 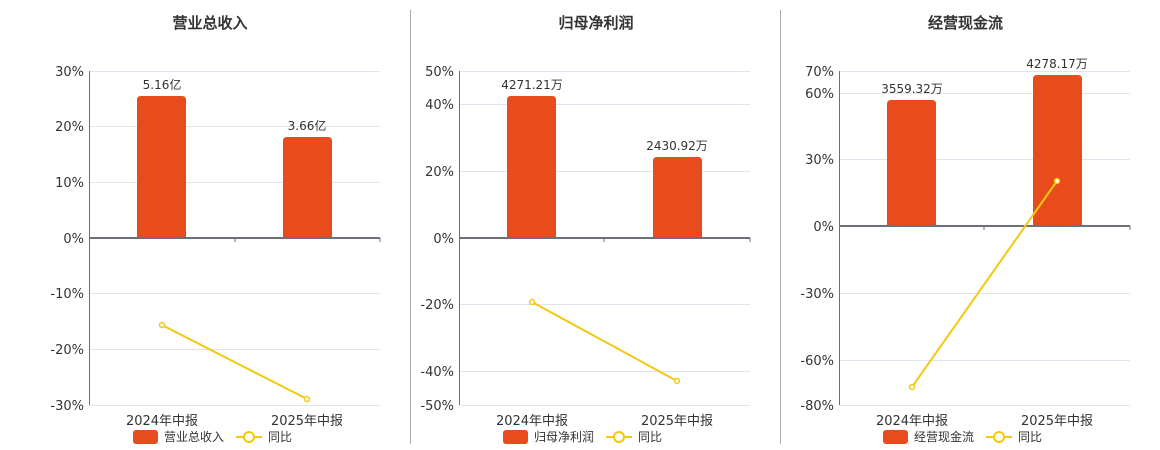 I want to click on legend: 经营现金流 同比, so click(x=962, y=436).